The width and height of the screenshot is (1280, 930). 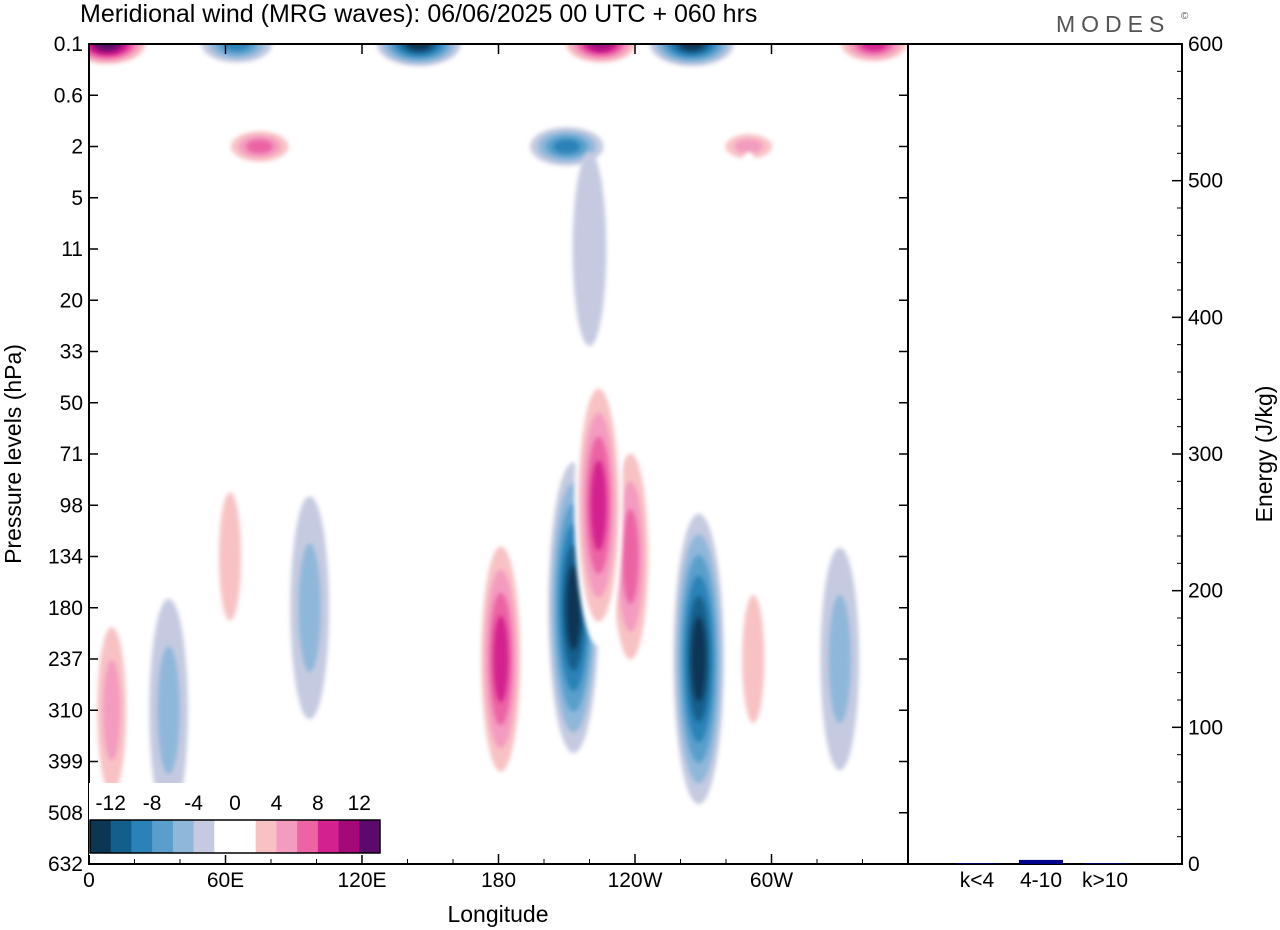 What do you see at coordinates (1205, 181) in the screenshot?
I see `energy-tick-label: 500` at bounding box center [1205, 181].